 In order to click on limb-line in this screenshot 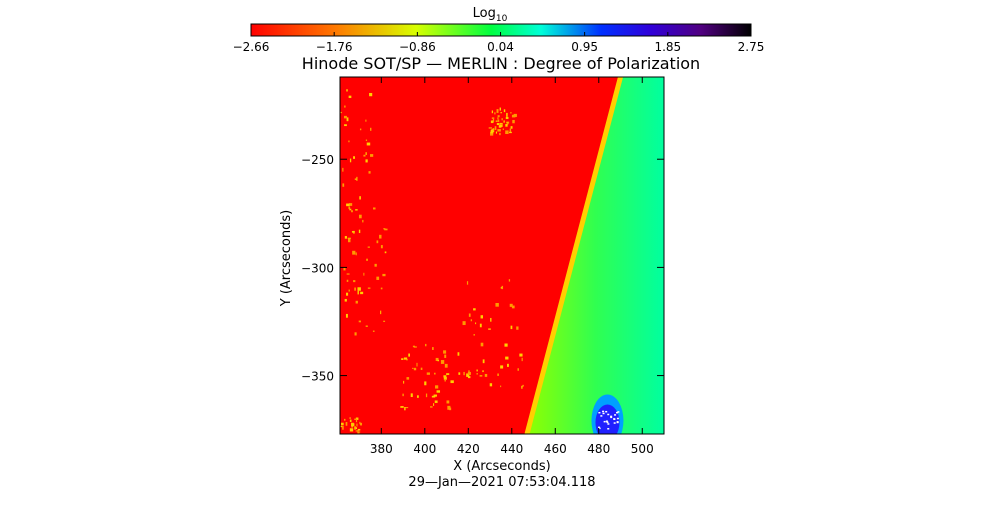, I will do `click(573, 255)`.